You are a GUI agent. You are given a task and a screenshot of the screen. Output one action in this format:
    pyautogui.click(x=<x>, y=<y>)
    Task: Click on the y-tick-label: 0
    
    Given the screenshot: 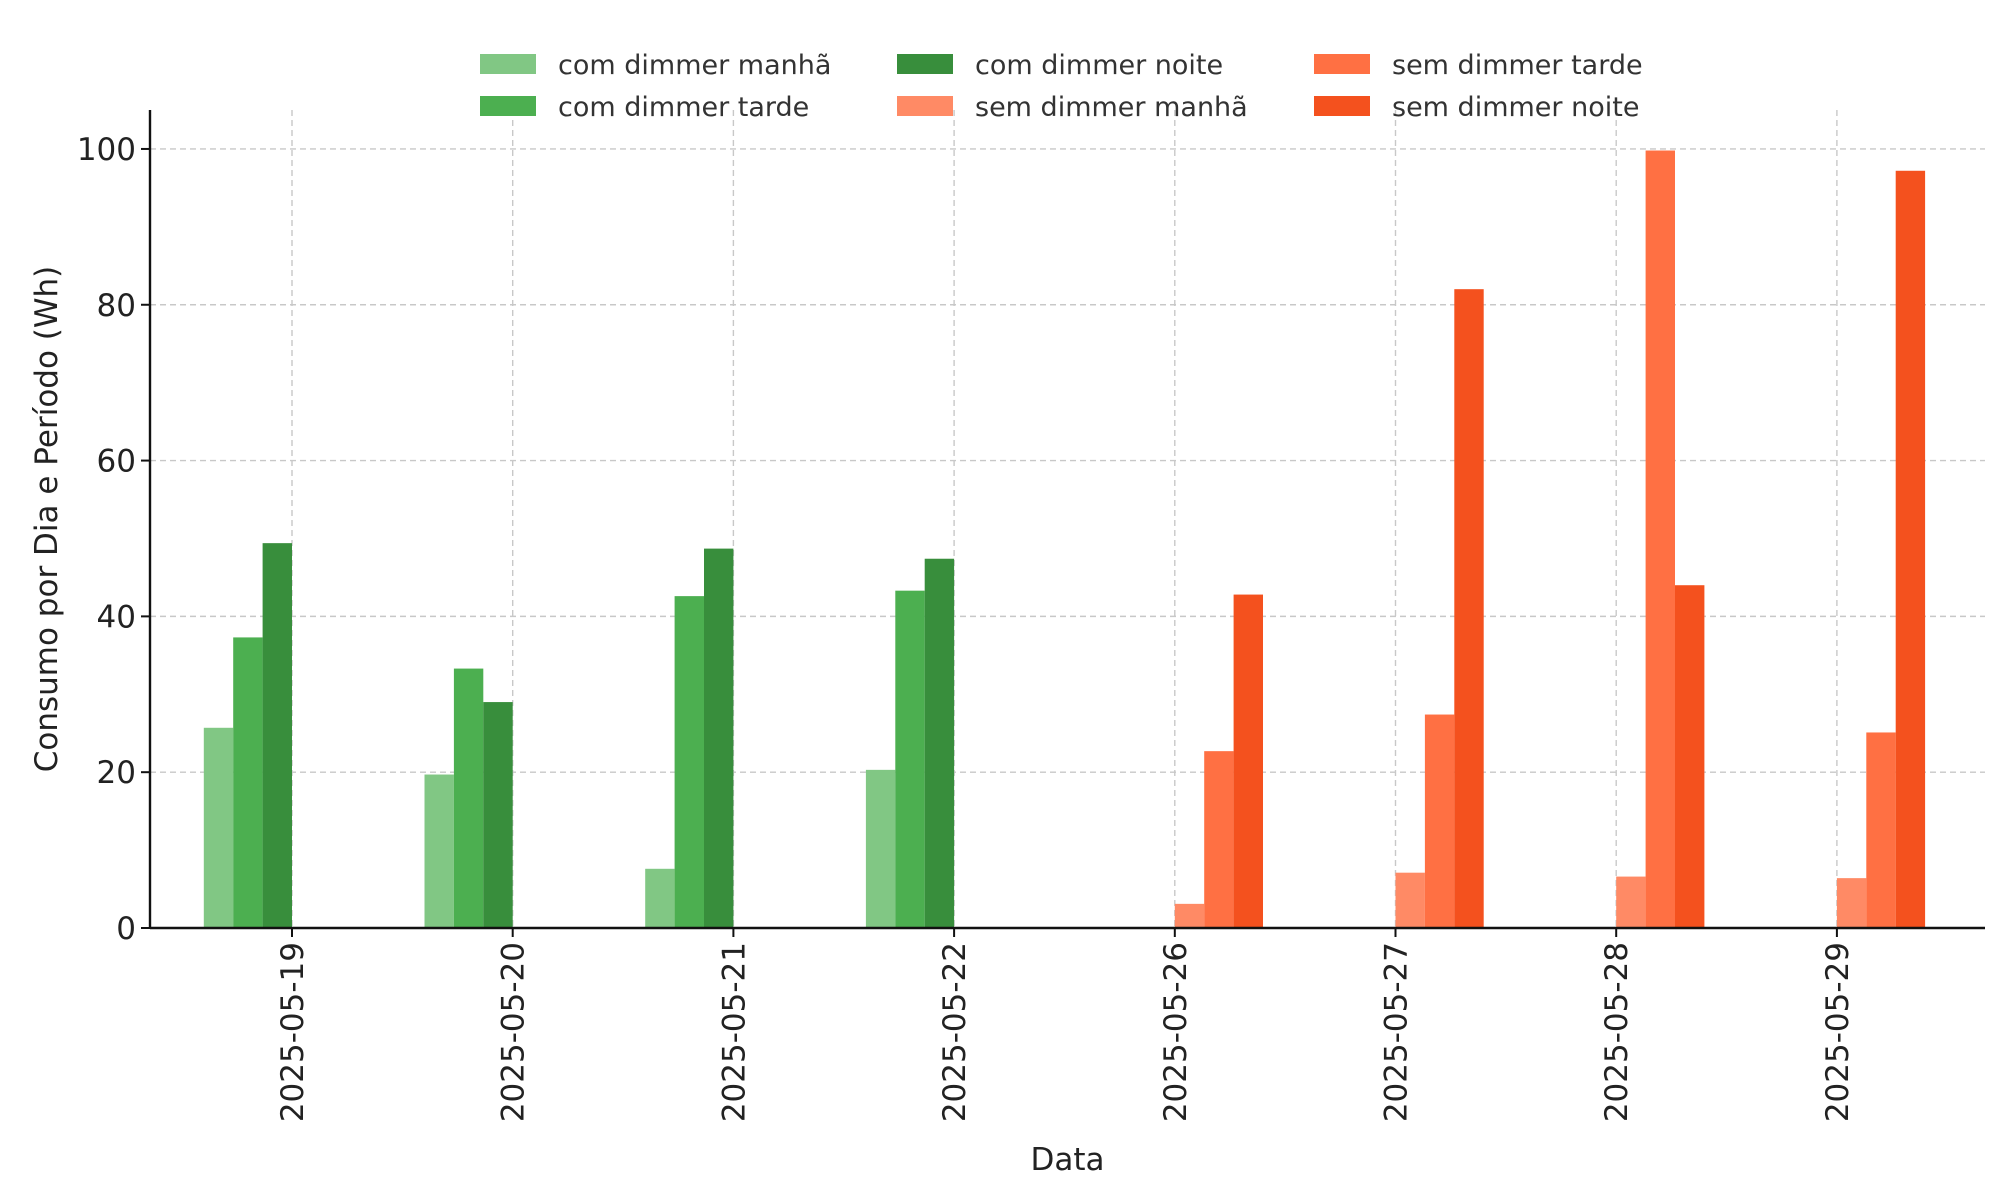 What is the action you would take?
    pyautogui.click(x=126, y=929)
    